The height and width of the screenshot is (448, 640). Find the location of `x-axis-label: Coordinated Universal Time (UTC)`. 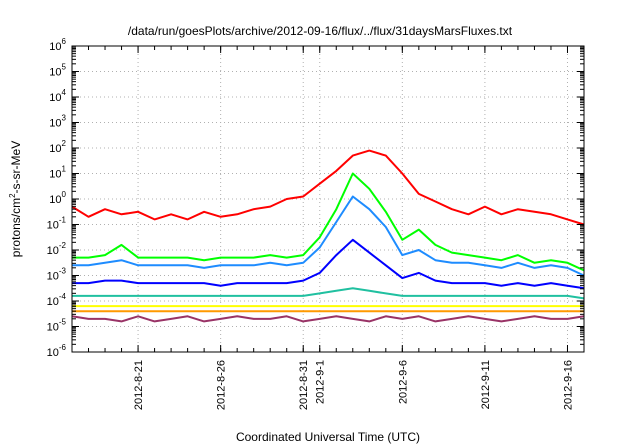

x-axis-label: Coordinated Universal Time (UTC) is located at coordinates (328, 437).